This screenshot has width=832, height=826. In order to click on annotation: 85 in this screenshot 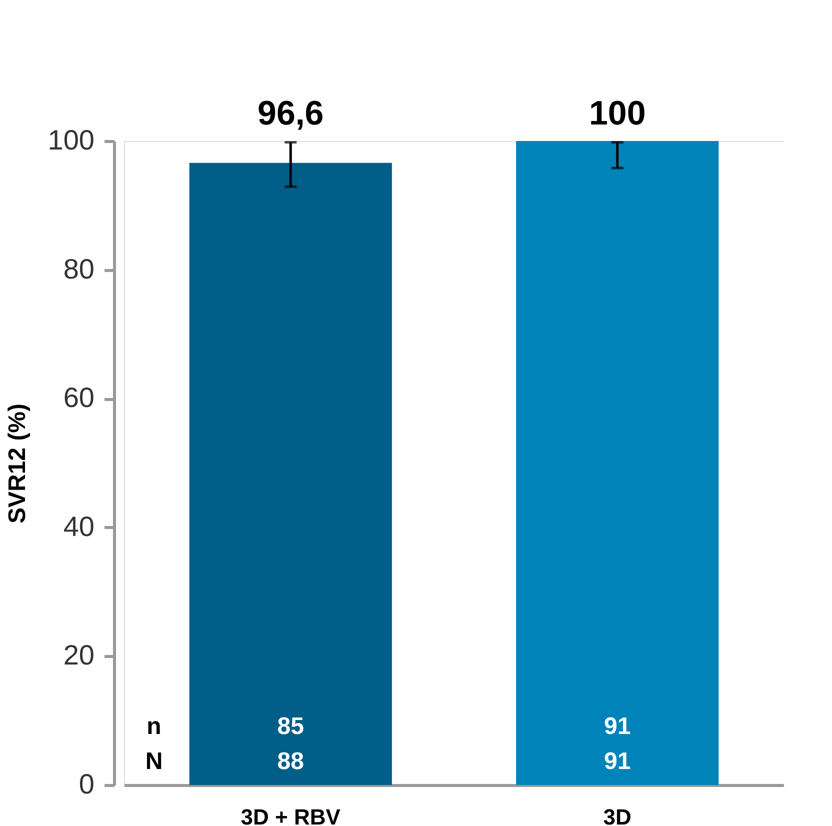, I will do `click(290, 726)`.